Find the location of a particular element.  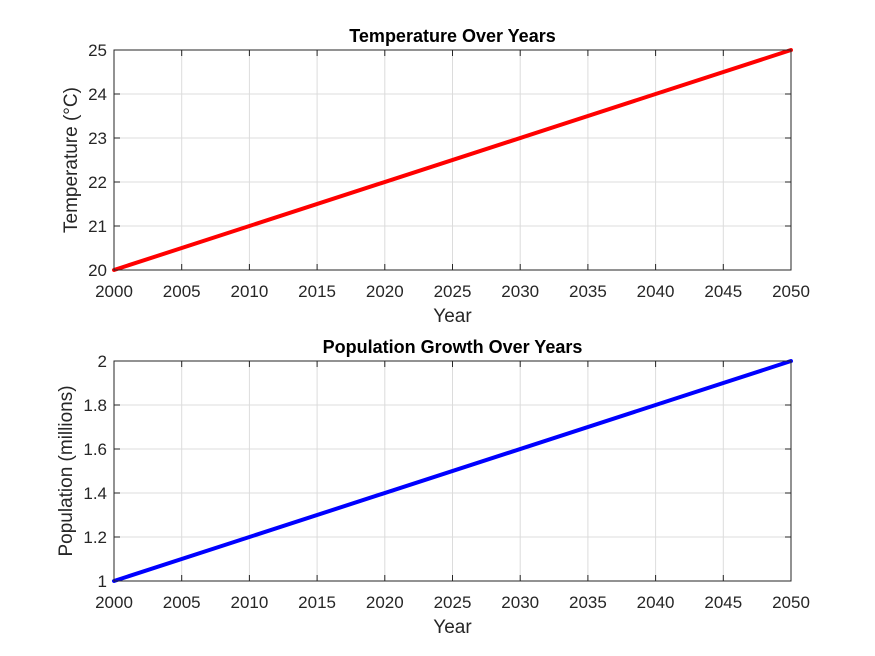

y-tick-label: 25 is located at coordinates (97, 50).